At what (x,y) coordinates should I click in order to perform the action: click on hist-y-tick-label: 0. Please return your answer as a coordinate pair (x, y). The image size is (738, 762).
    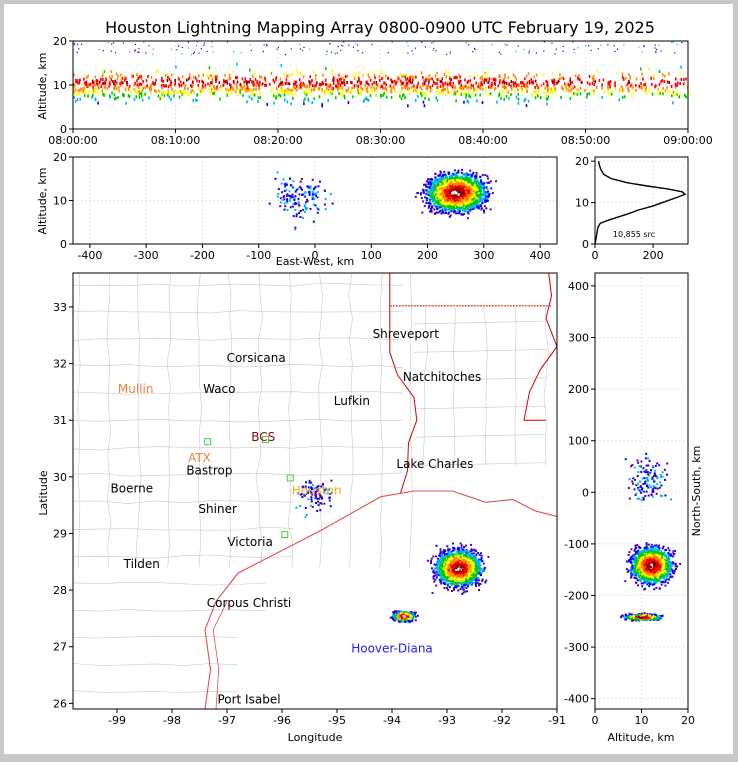
    Looking at the image, I should click on (585, 244).